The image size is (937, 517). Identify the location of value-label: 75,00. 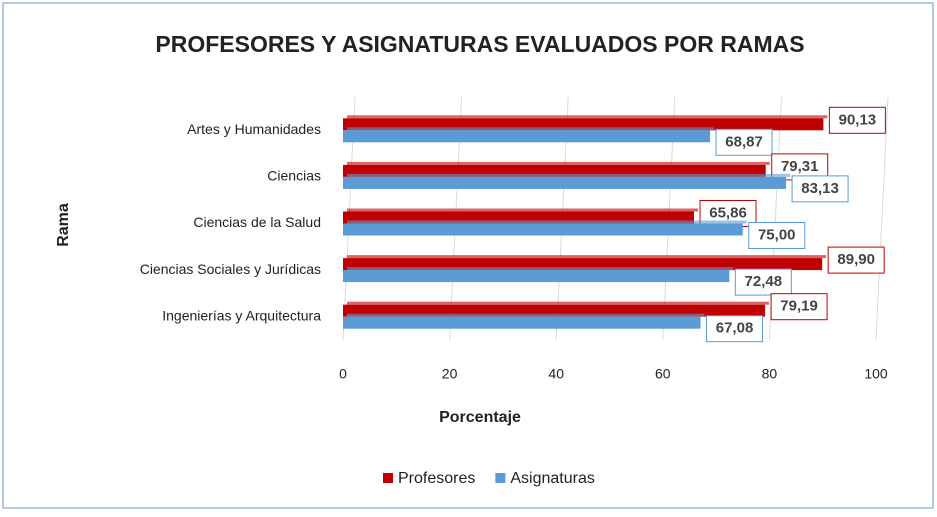
(777, 234).